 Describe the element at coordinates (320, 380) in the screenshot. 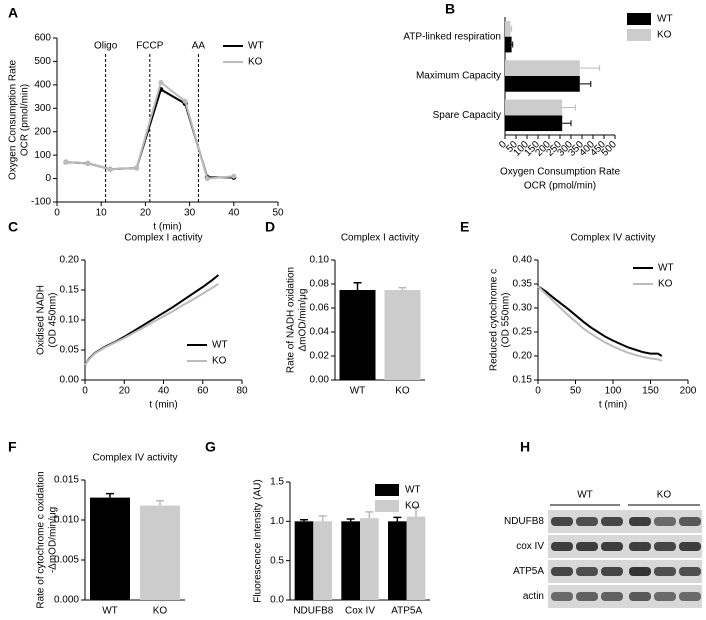

I see `y-tick-label: 0.00` at that location.